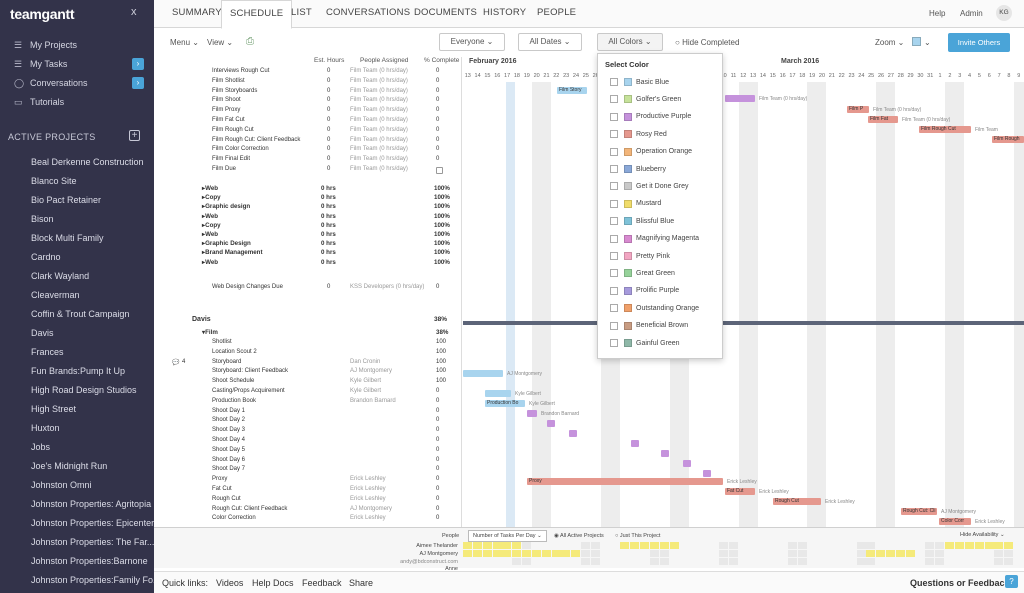 The image size is (1024, 593). What do you see at coordinates (234, 351) in the screenshot?
I see `task-name: Location Scout 2` at bounding box center [234, 351].